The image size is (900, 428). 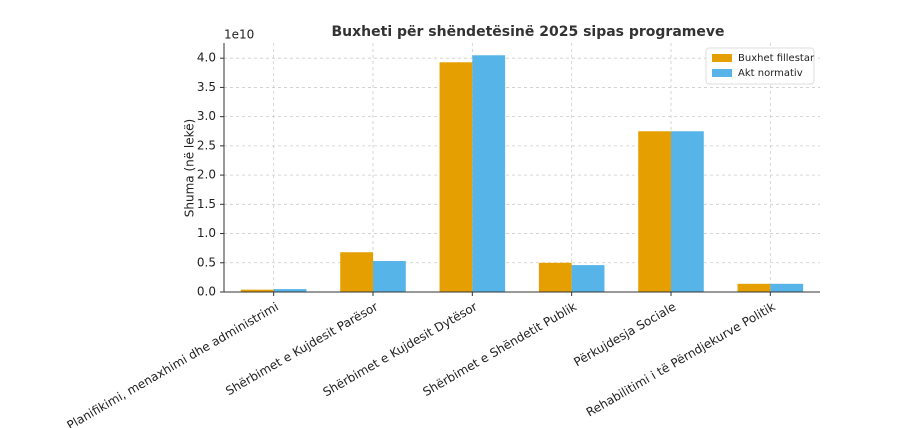 What do you see at coordinates (400, 349) in the screenshot?
I see `x-tick-label: Shërbimet e Kujdesit Dytësor` at bounding box center [400, 349].